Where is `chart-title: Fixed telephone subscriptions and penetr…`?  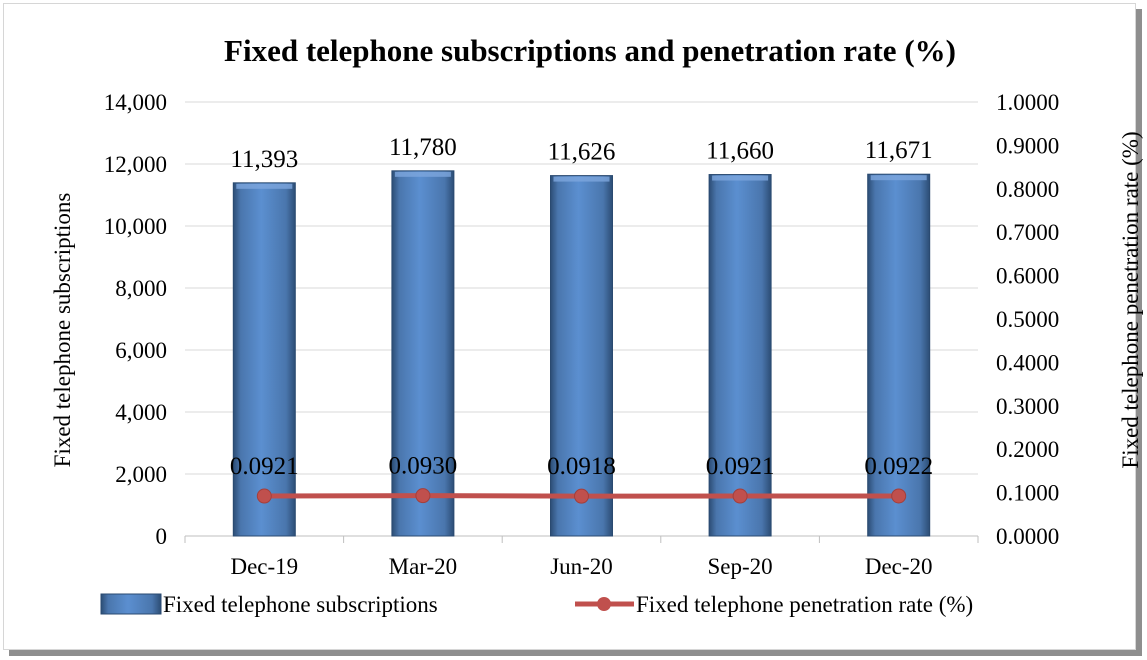
chart-title: Fixed telephone subscriptions and penetr… is located at coordinates (590, 50).